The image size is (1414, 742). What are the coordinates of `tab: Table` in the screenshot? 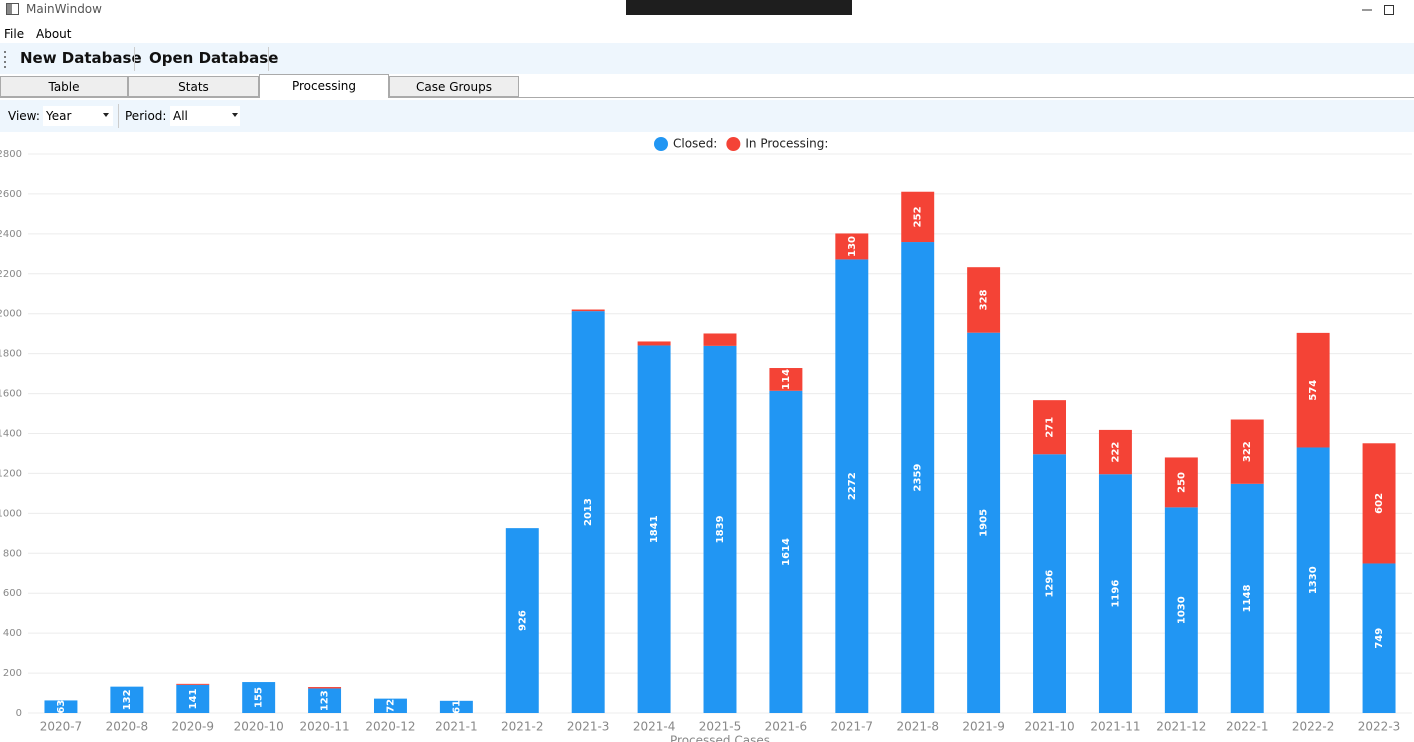 It's located at (64, 86).